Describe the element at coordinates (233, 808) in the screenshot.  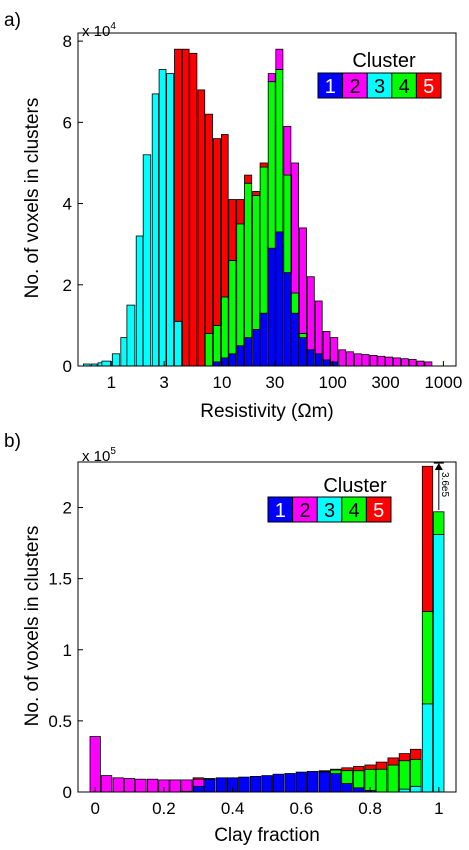
I see `x-tick-label: 0.4` at that location.